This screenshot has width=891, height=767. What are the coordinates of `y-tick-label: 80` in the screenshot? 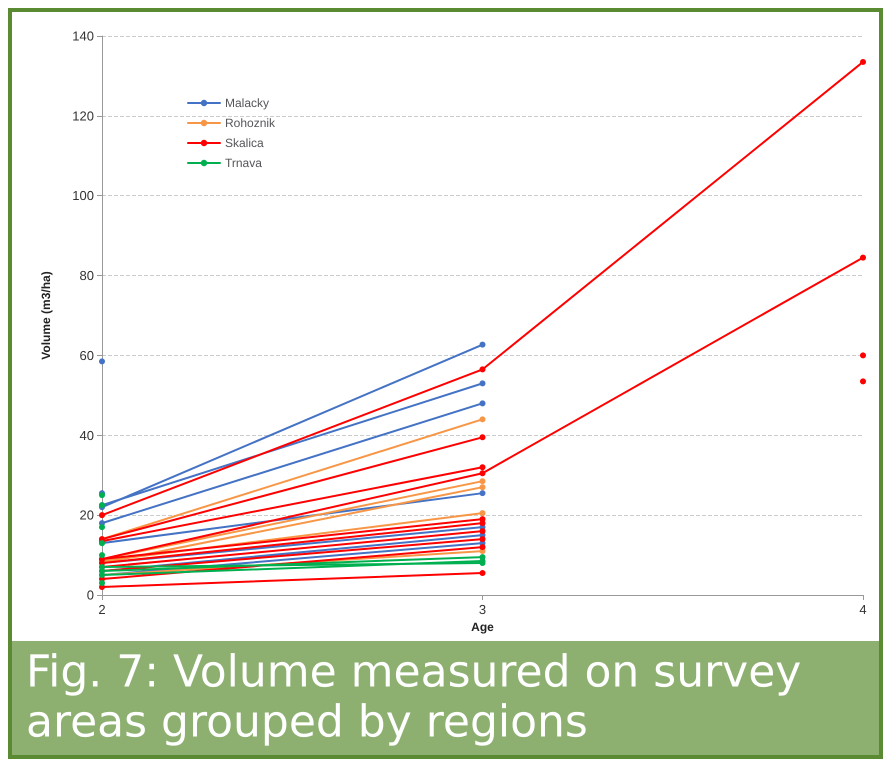 It's located at (87, 276).